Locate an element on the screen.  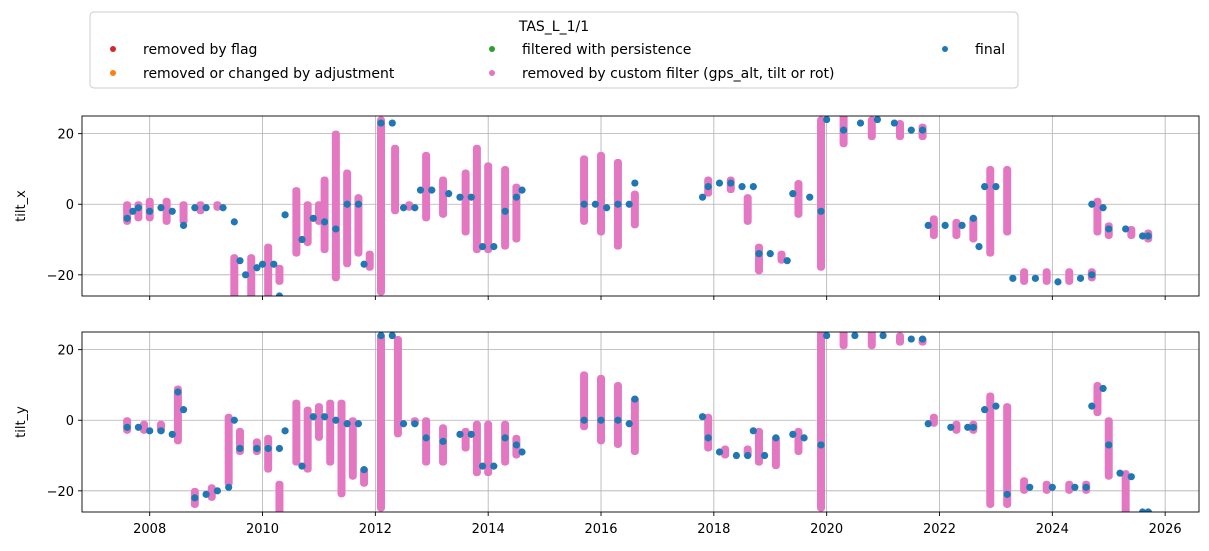
legend-title: TAS_L_1/1 is located at coordinates (553, 27).